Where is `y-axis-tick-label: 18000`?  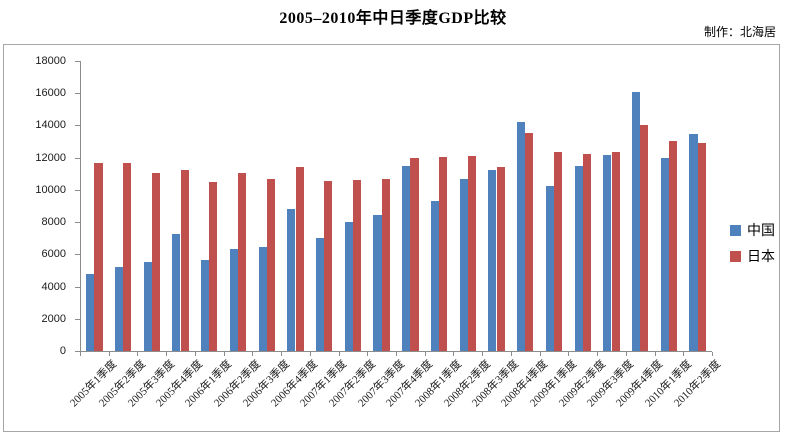 y-axis-tick-label: 18000 is located at coordinates (50, 61).